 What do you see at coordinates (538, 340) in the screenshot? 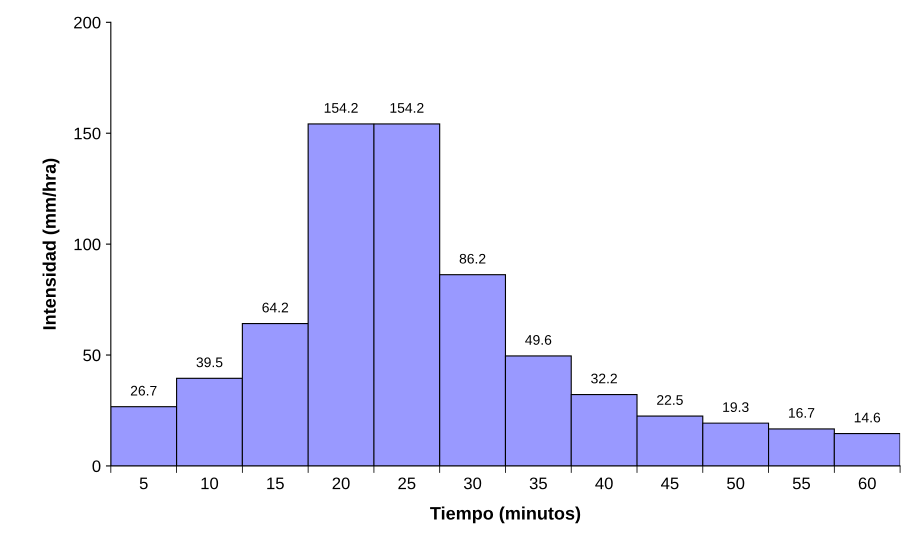
I see `data-label: 49.6` at bounding box center [538, 340].